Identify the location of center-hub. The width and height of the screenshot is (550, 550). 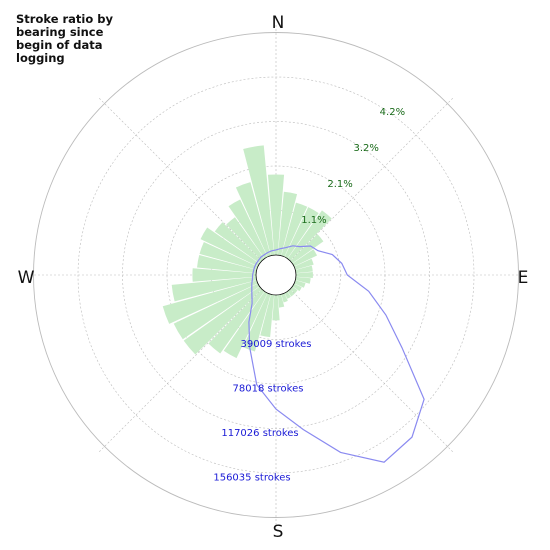
(276, 275).